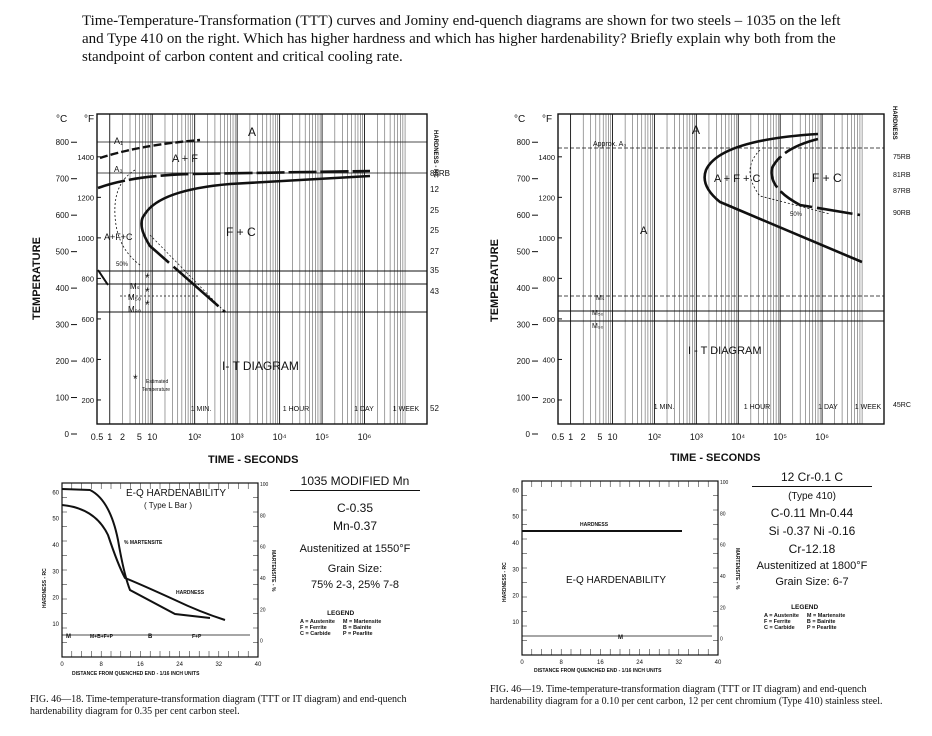  What do you see at coordinates (237, 437) in the screenshot?
I see `left-x-tick: 10³` at bounding box center [237, 437].